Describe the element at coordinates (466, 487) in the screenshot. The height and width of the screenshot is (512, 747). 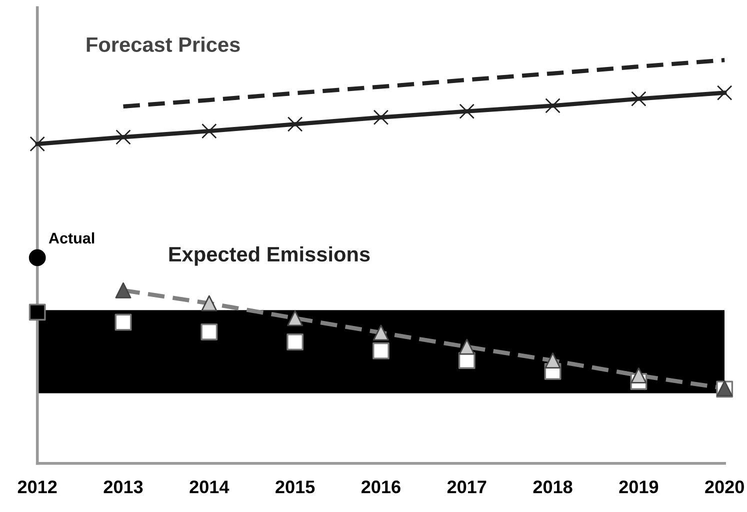
I see `x-tick-label: 2017` at that location.